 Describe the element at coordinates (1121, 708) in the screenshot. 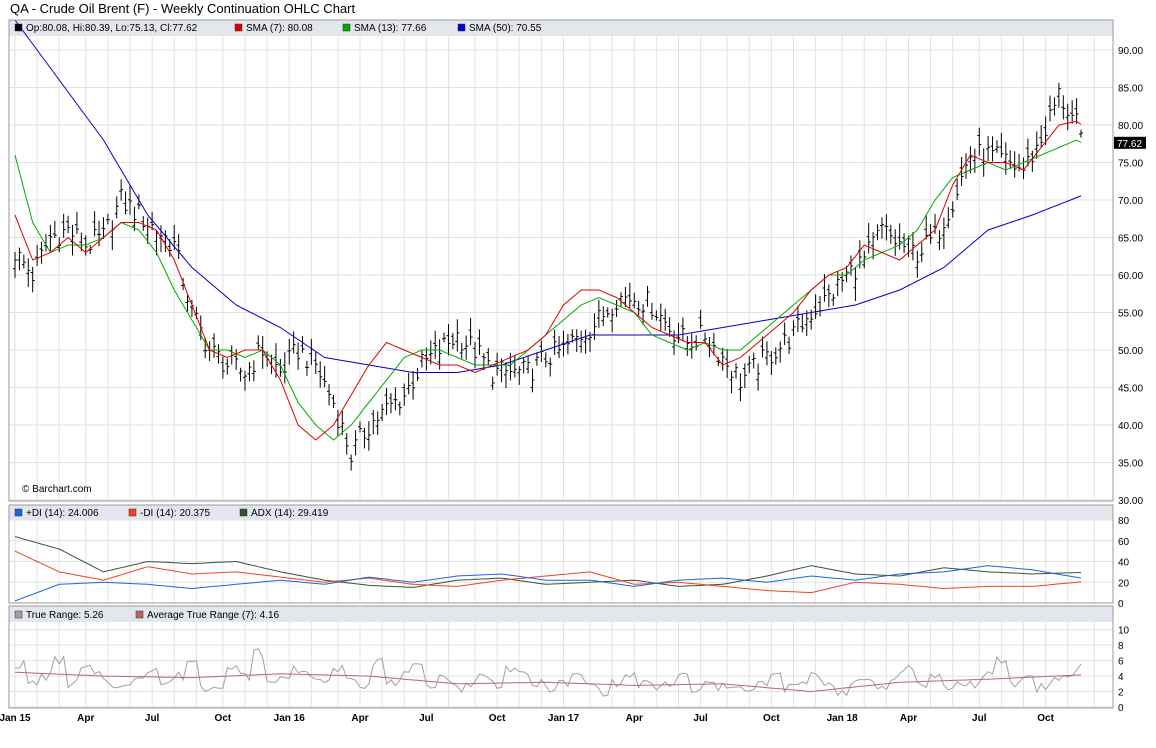

I see `atr-y-tick-label: 0` at that location.